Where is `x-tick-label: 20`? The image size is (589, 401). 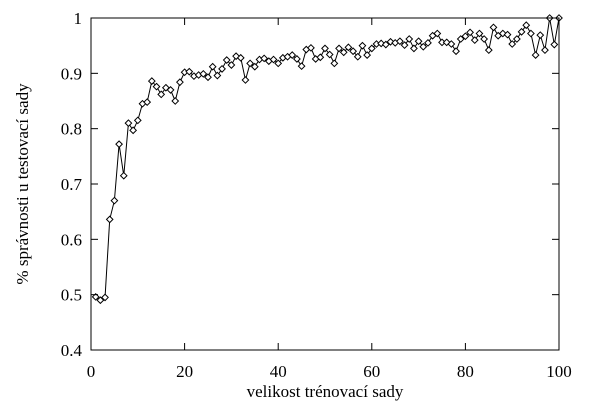
x-tick-label: 20 is located at coordinates (184, 371).